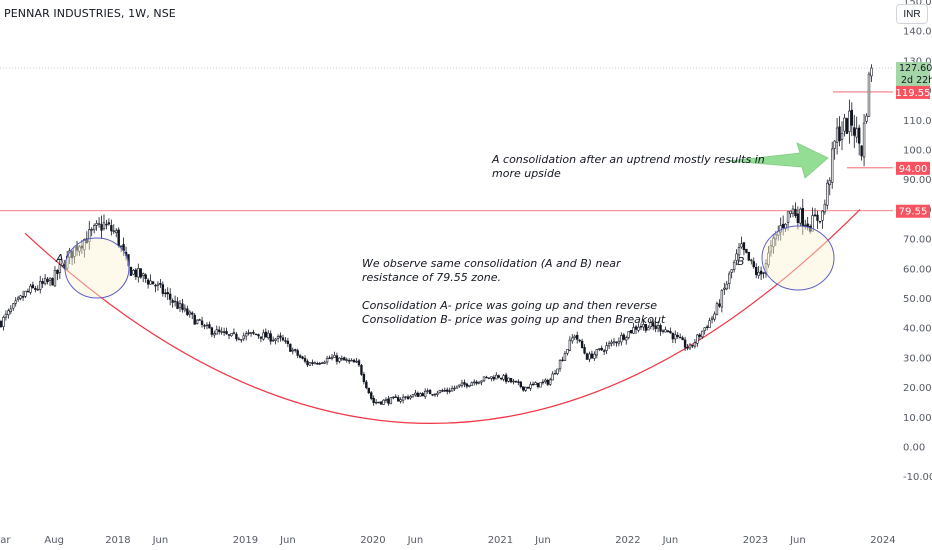  What do you see at coordinates (917, 388) in the screenshot?
I see `y-tick-label: 20.00` at bounding box center [917, 388].